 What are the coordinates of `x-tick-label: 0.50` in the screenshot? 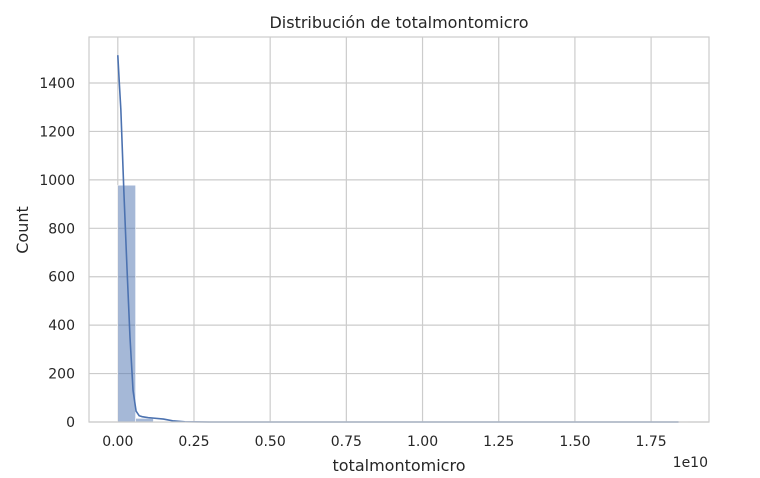 It's located at (270, 442).